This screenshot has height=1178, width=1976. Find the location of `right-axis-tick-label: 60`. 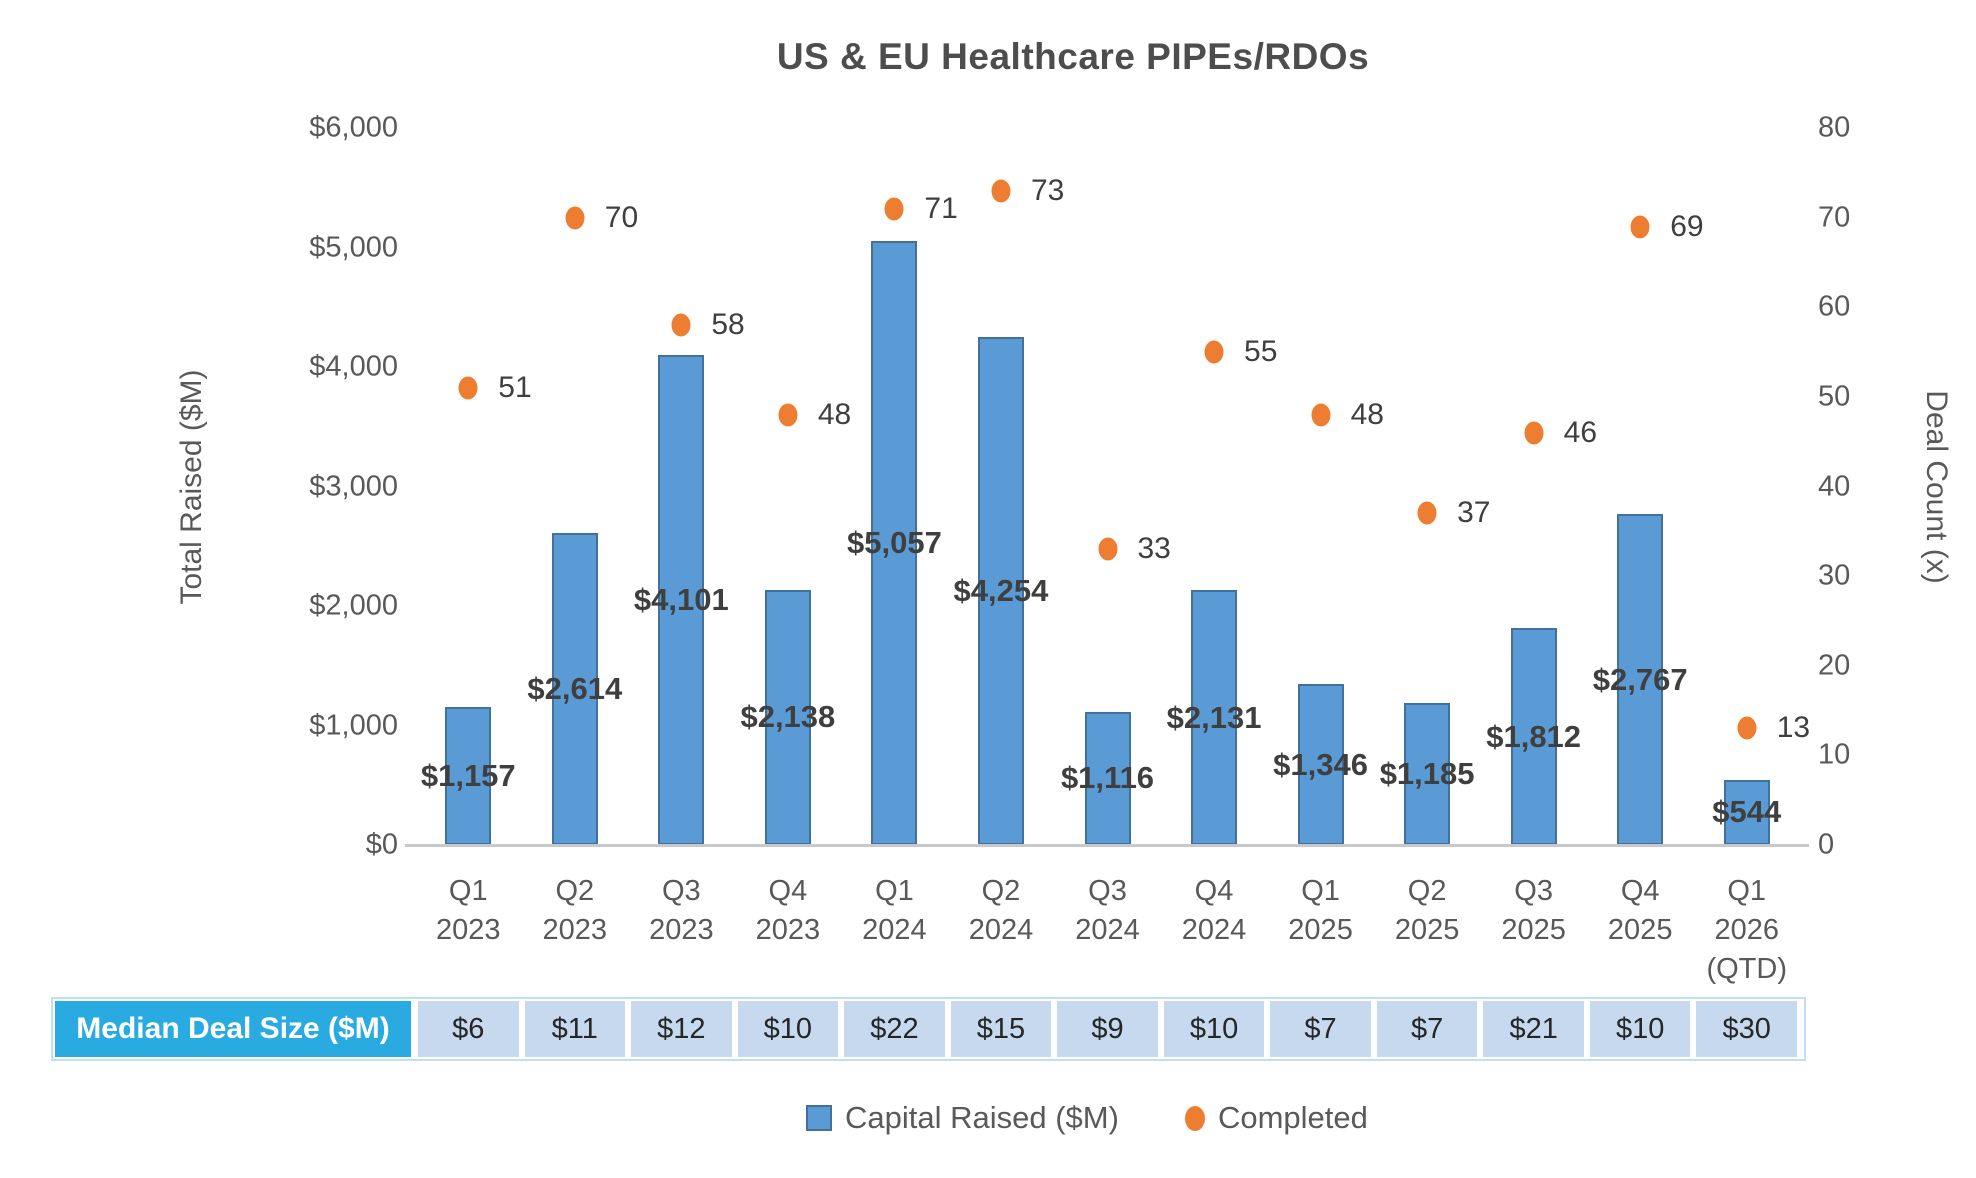

right-axis-tick-label: 60 is located at coordinates (1834, 306).